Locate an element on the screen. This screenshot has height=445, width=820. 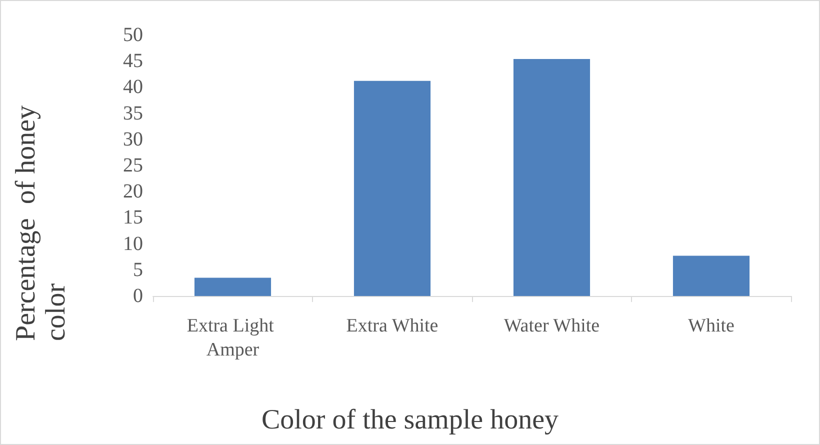
x-tick-label: Water White is located at coordinates (552, 326).